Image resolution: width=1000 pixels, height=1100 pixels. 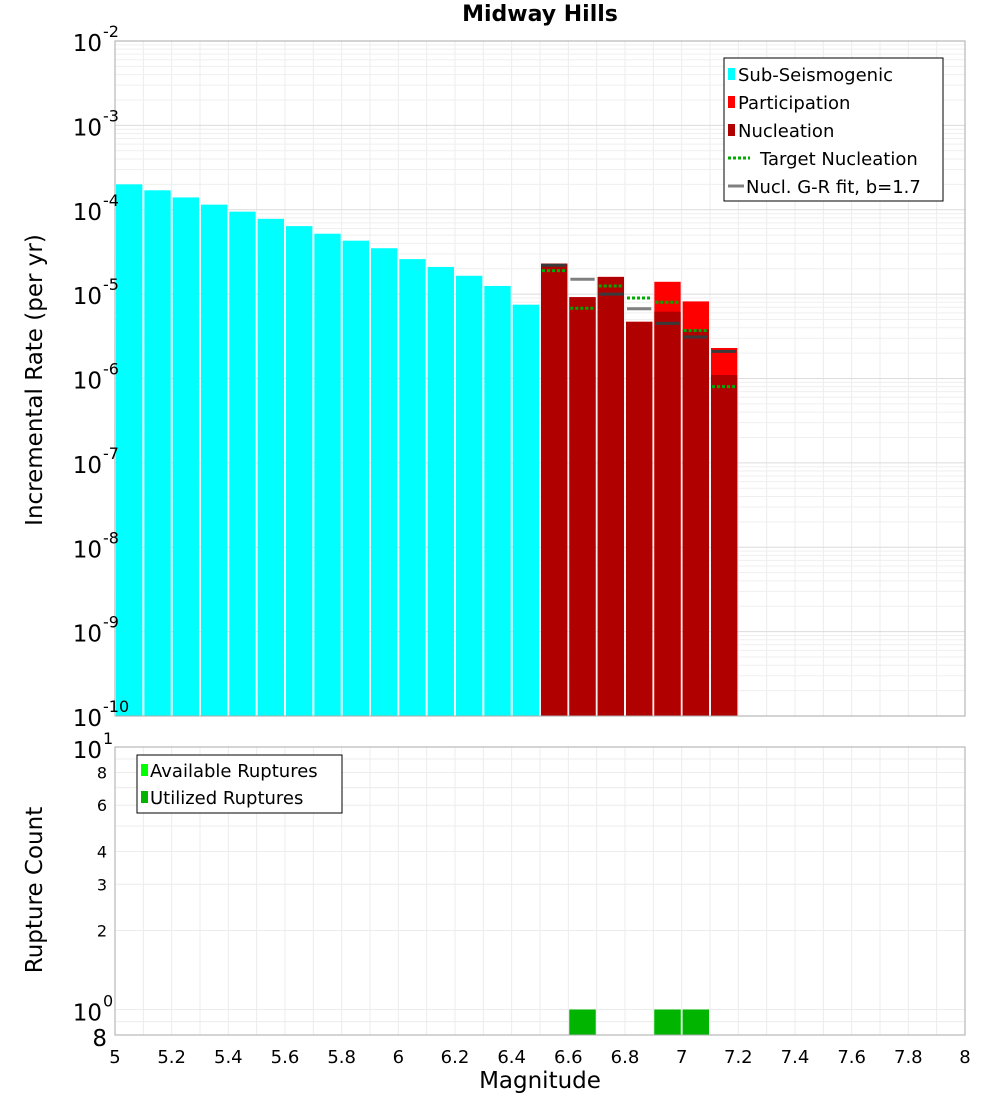 What do you see at coordinates (96, 292) in the screenshot?
I see `top-y-tick-label: 10 -5` at bounding box center [96, 292].